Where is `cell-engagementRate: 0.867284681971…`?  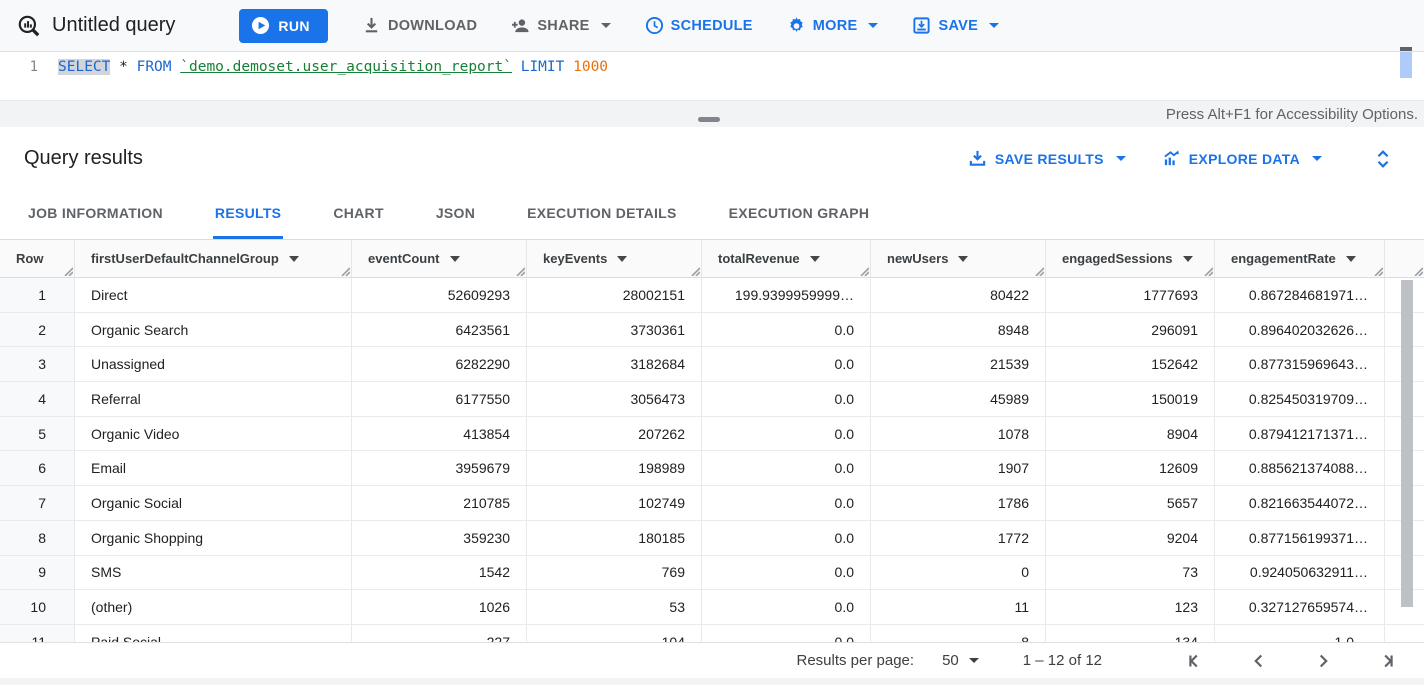 cell-engagementRate: 0.867284681971… is located at coordinates (1300, 295).